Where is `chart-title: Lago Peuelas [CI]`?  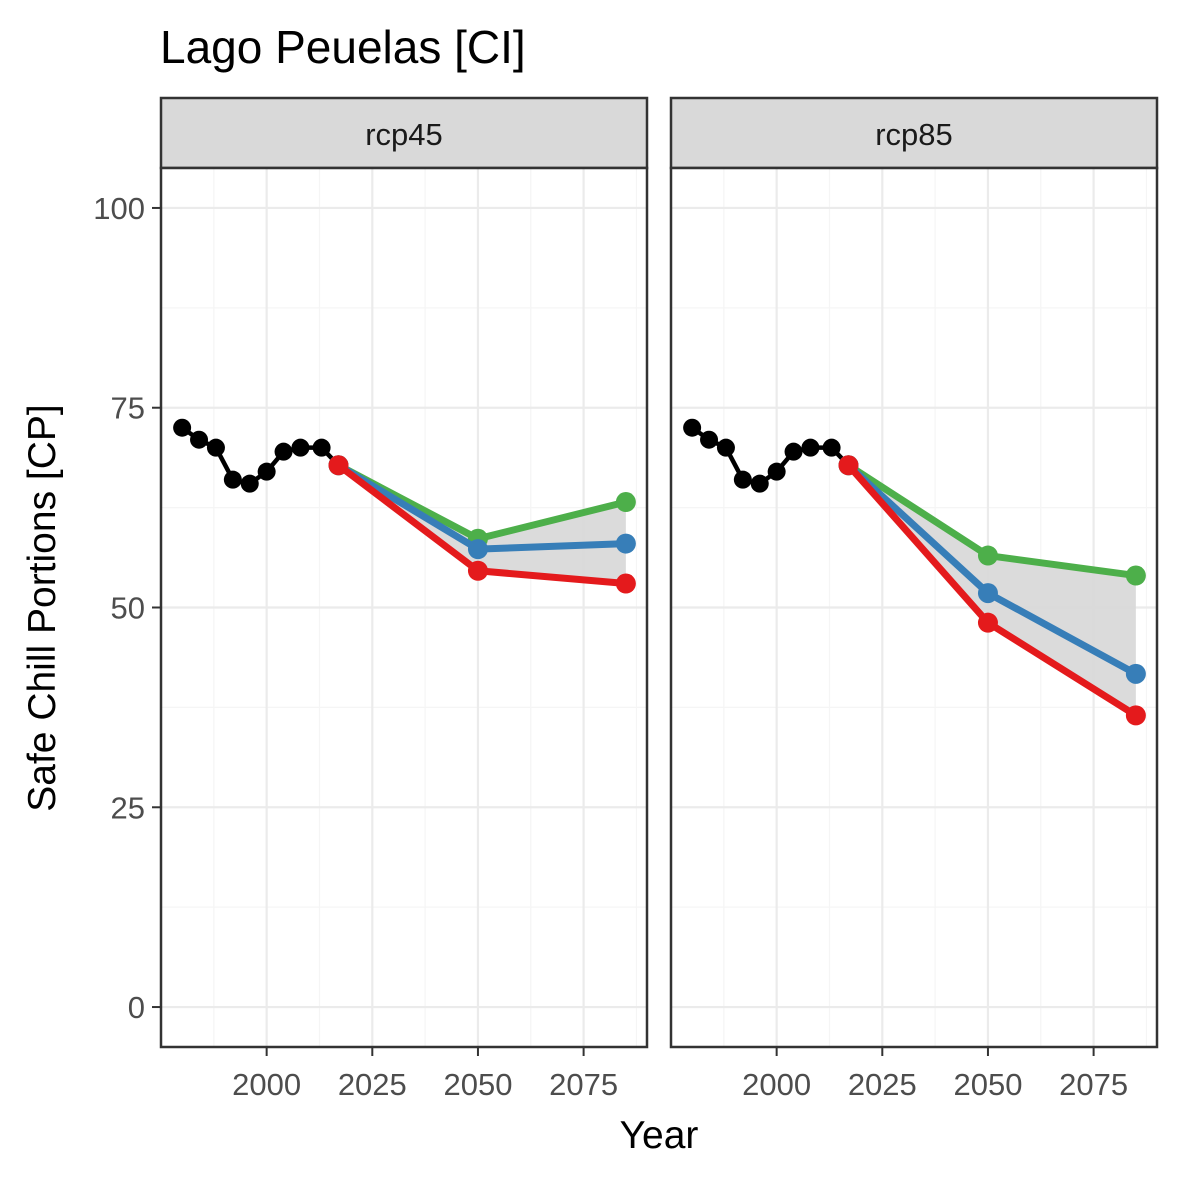
chart-title: Lago Peuelas [CI] is located at coordinates (343, 47).